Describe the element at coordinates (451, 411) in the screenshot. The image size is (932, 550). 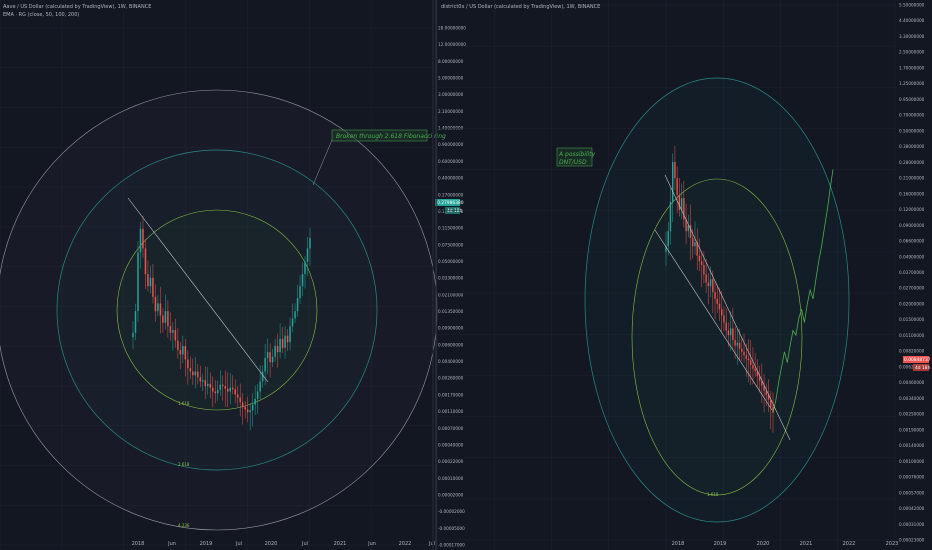
I see `price-axis-tick: 0.00110000` at that location.